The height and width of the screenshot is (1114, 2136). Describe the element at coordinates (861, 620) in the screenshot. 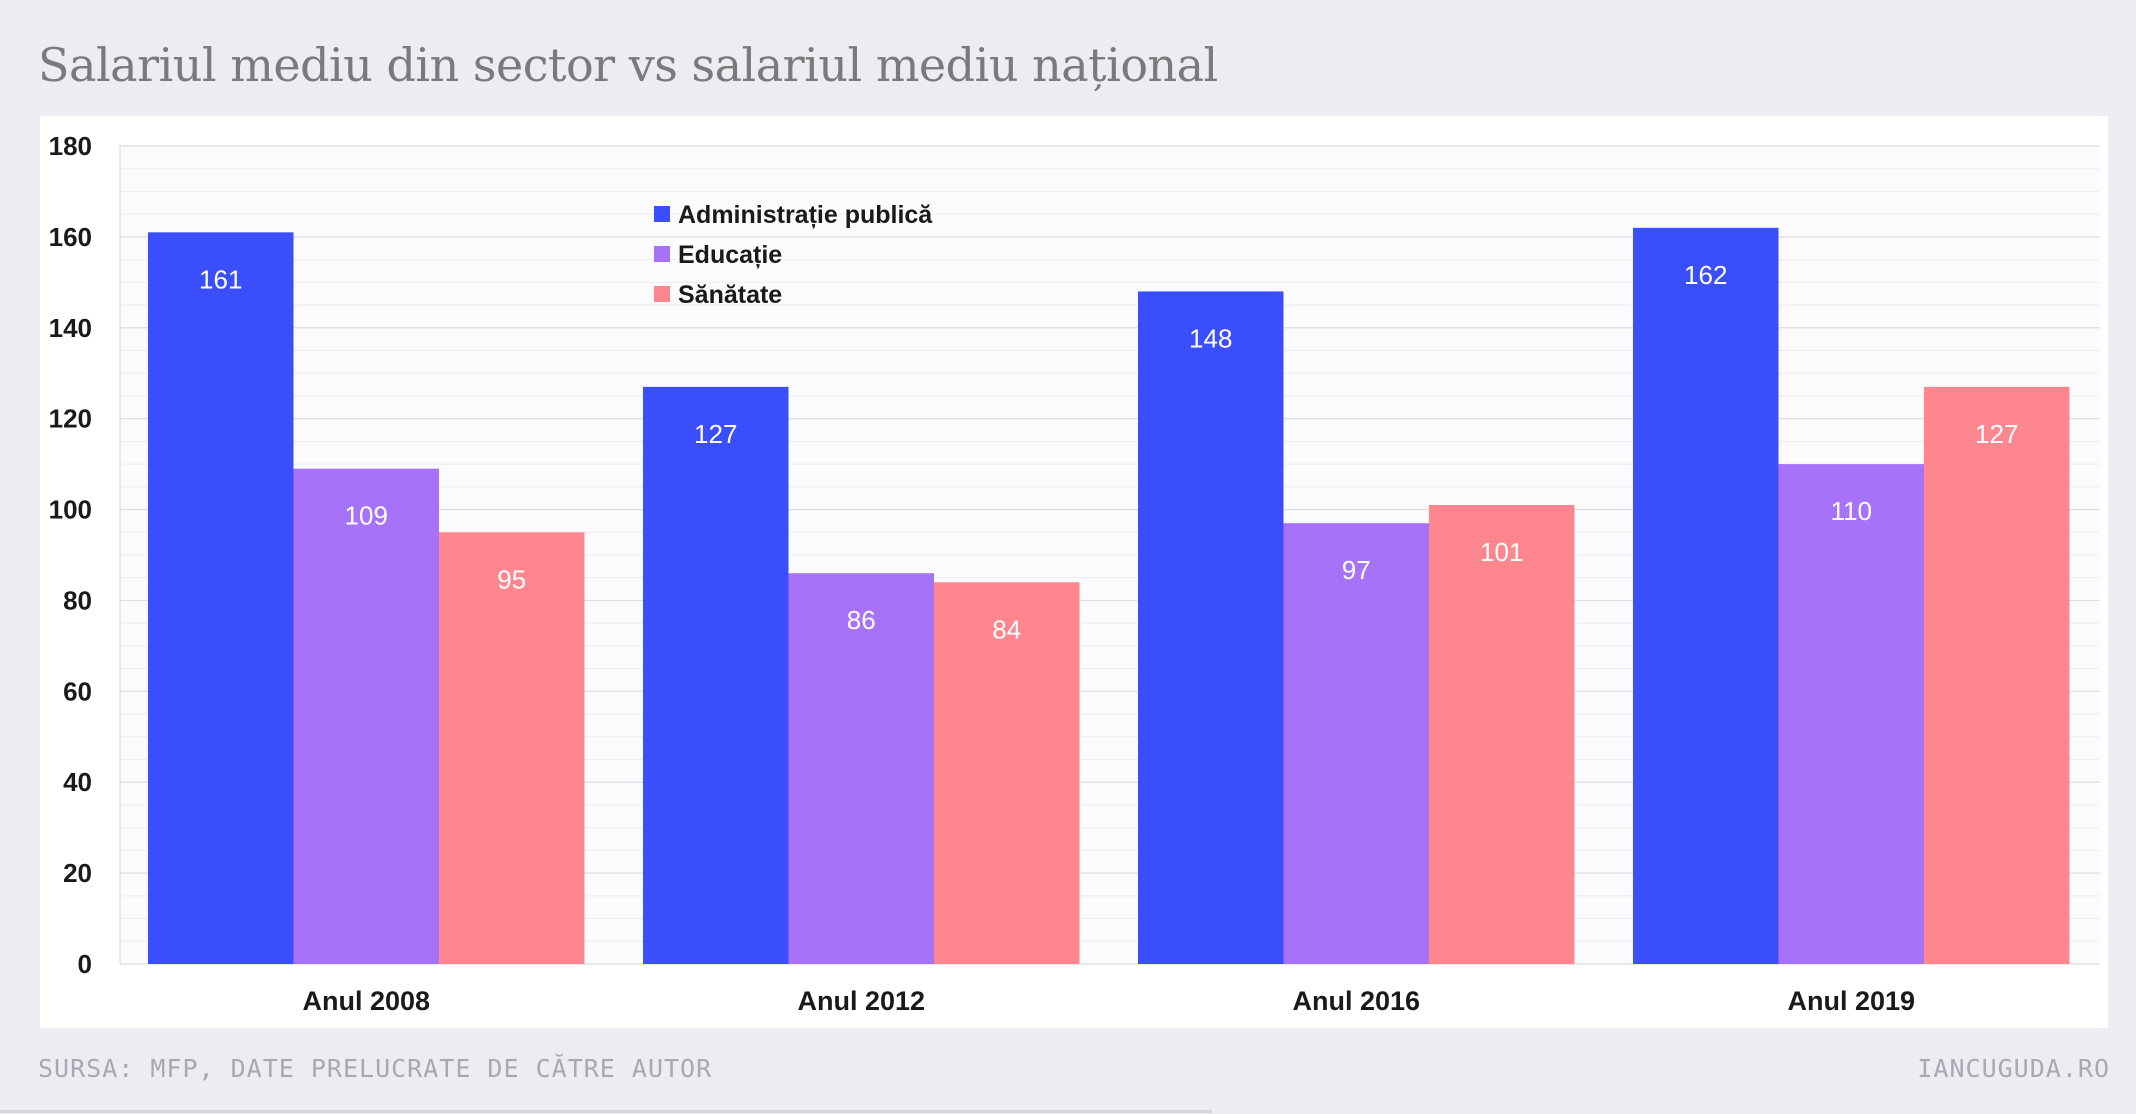

I see `bar-value-label: 86` at that location.